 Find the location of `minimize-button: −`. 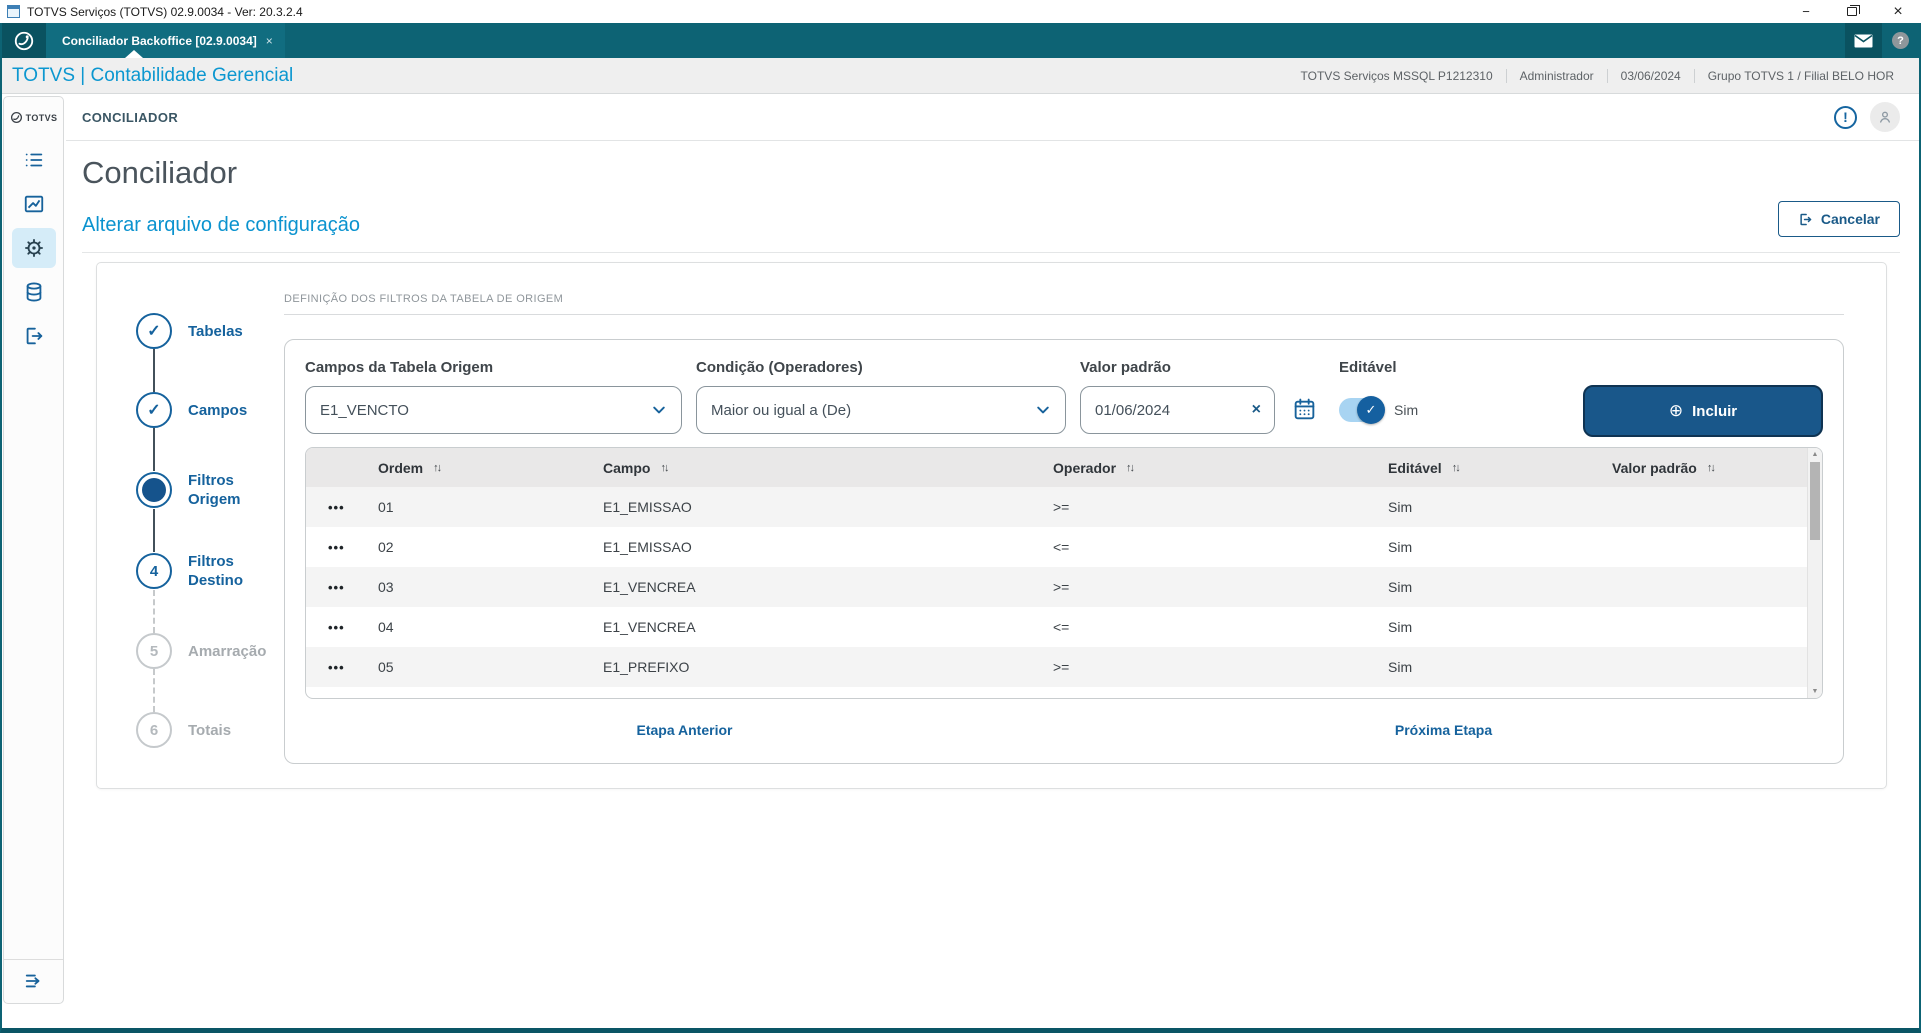

minimize-button: − is located at coordinates (1806, 11).